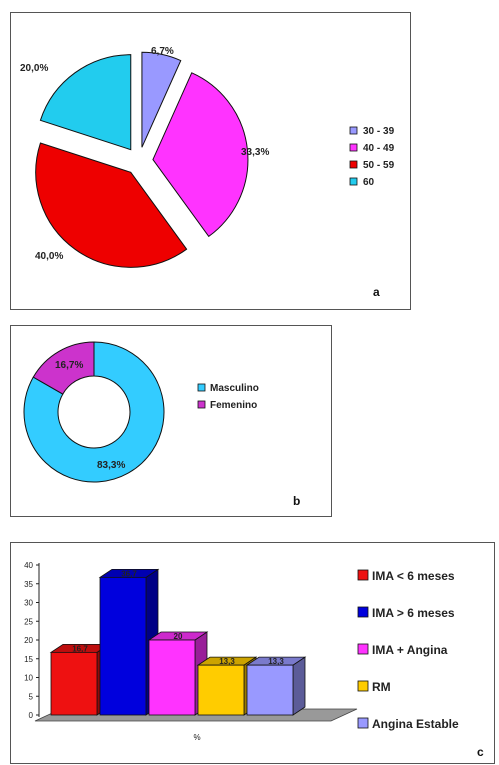 The height and width of the screenshot is (765, 499). I want to click on donut-value-label-masculino: 83,3%, so click(111, 465).